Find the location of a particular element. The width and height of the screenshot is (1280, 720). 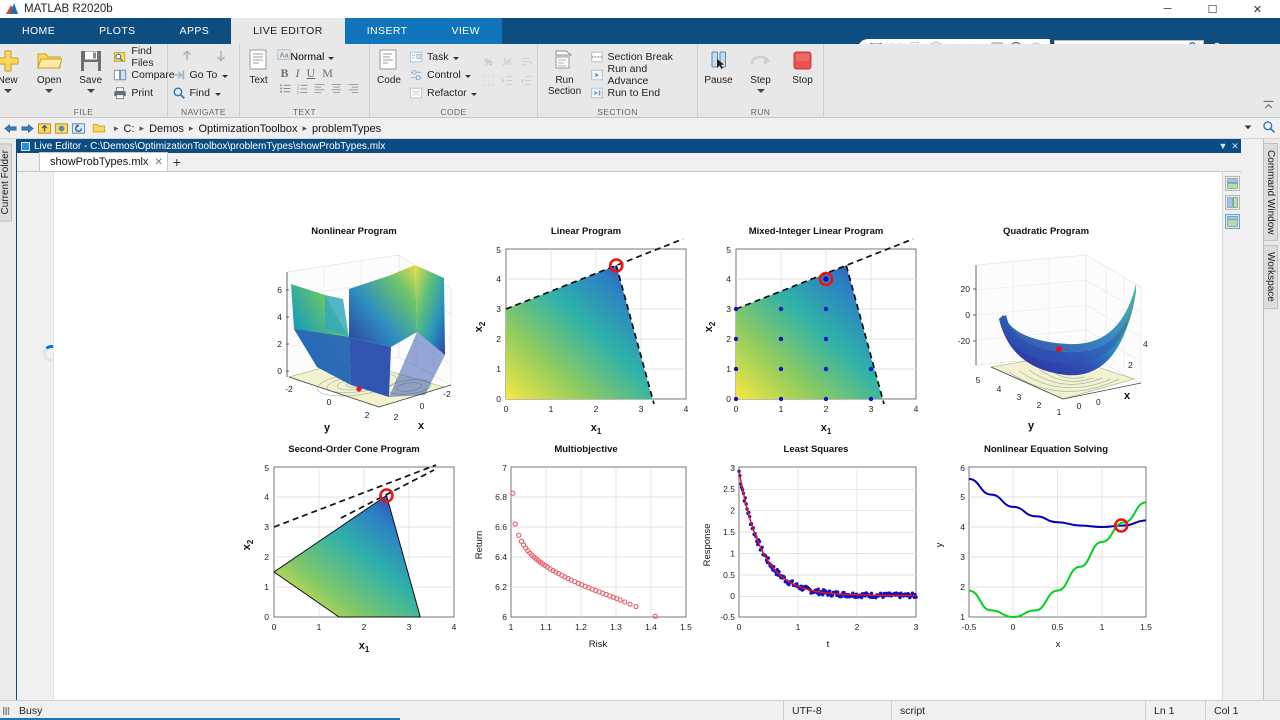

bulleted-list-icon is located at coordinates (285, 90).